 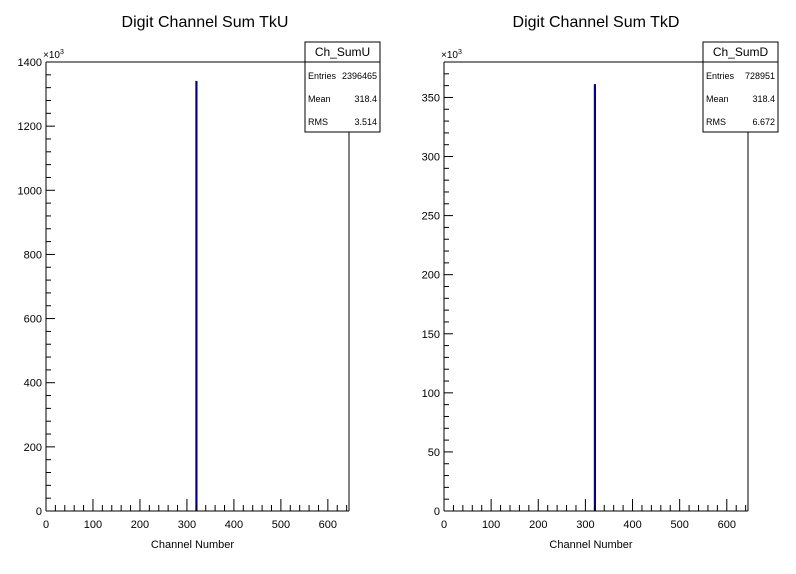 I want to click on stats-value-entries: 2396465, so click(x=359, y=76).